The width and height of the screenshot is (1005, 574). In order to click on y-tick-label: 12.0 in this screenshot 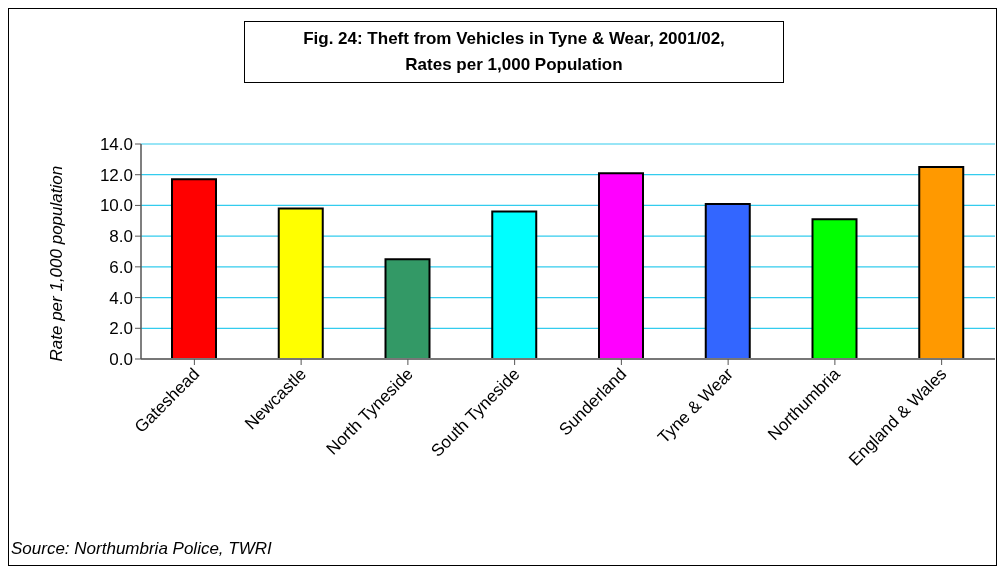, I will do `click(116, 175)`.